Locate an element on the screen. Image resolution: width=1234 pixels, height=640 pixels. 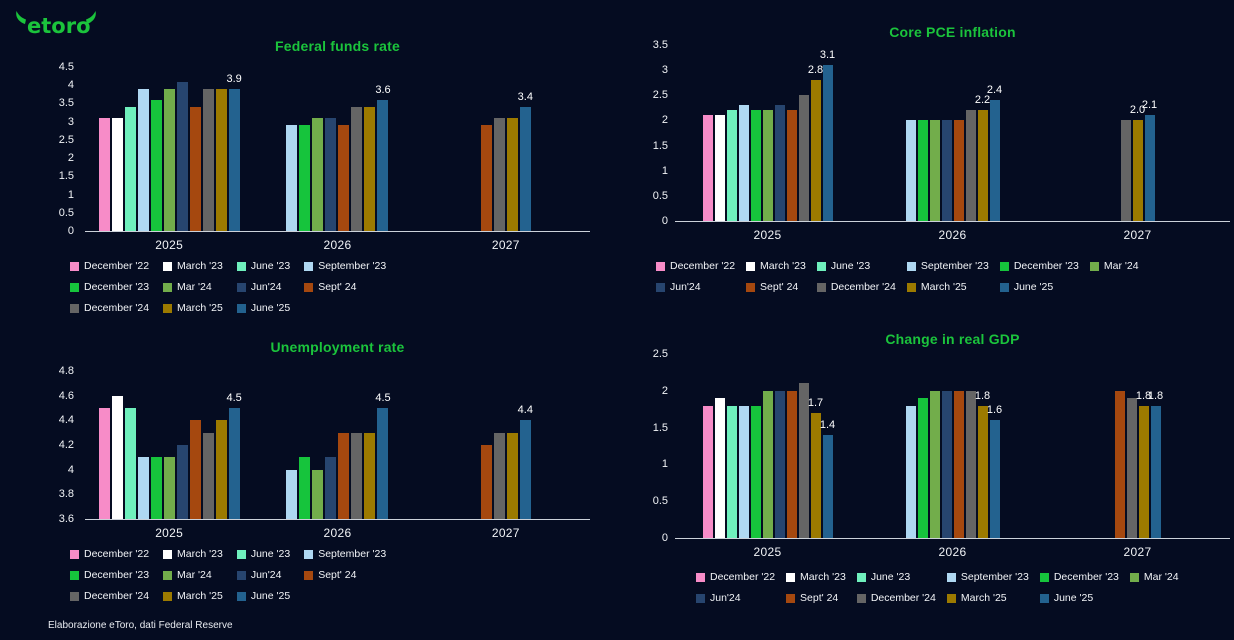
bull-horn-left-icon is located at coordinates (21, 17).